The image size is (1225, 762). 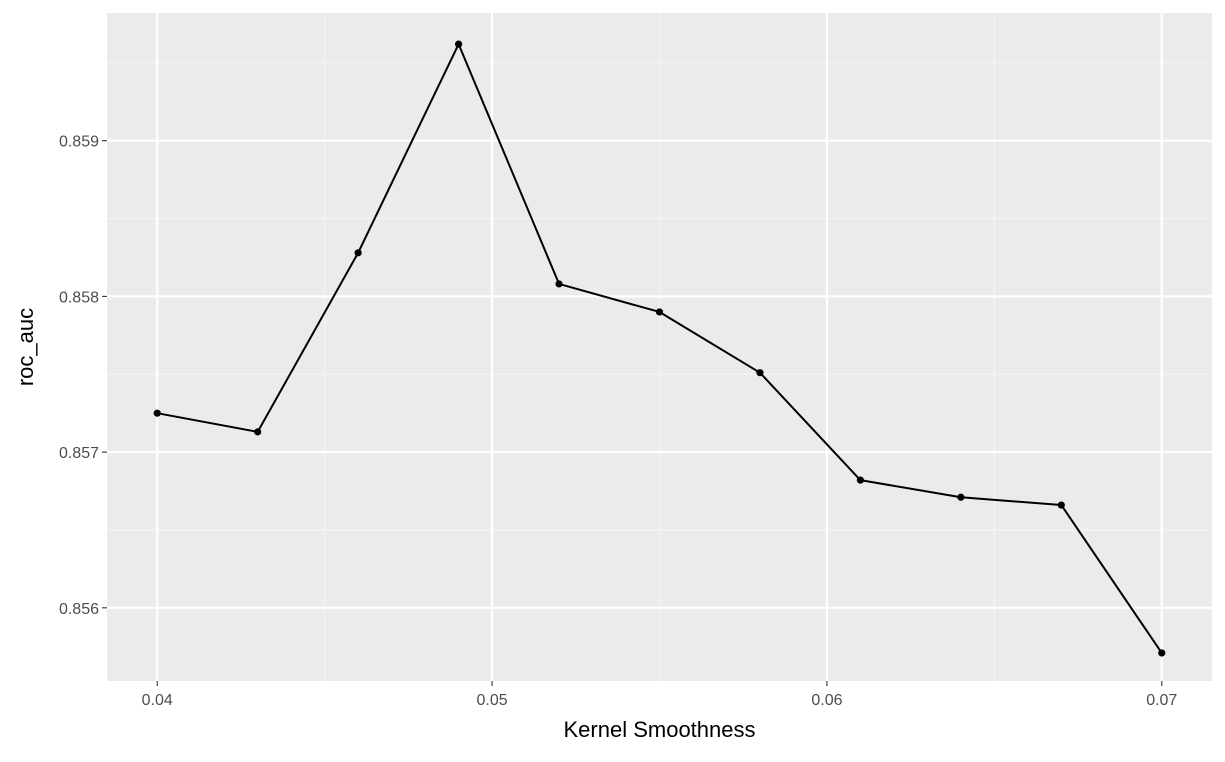 What do you see at coordinates (1161, 700) in the screenshot?
I see `x-tick-label: 0.07` at bounding box center [1161, 700].